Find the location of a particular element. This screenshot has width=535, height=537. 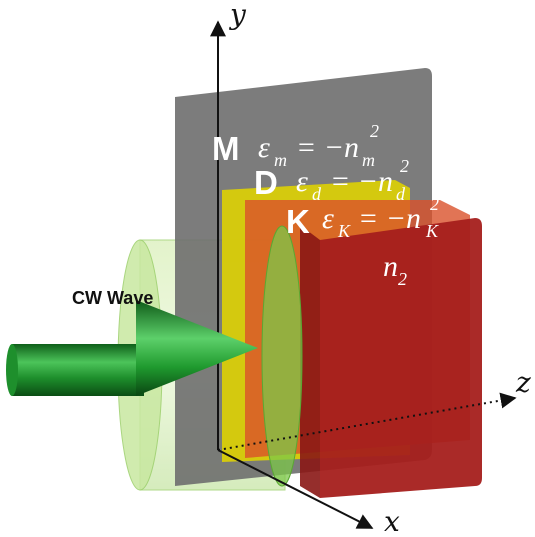

kerr-label: K ε K = −n K 2 is located at coordinates (362, 217).